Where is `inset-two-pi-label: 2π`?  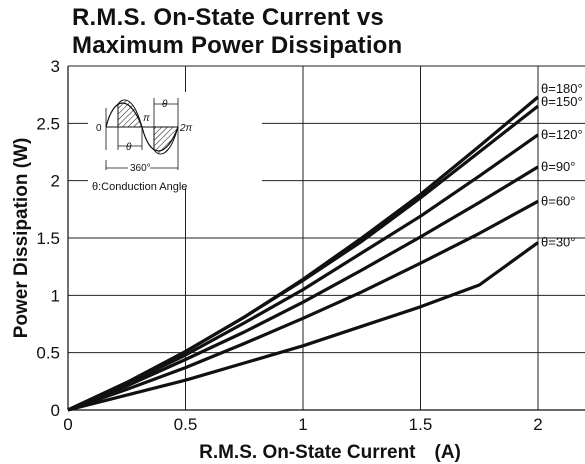 inset-two-pi-label: 2π is located at coordinates (186, 128).